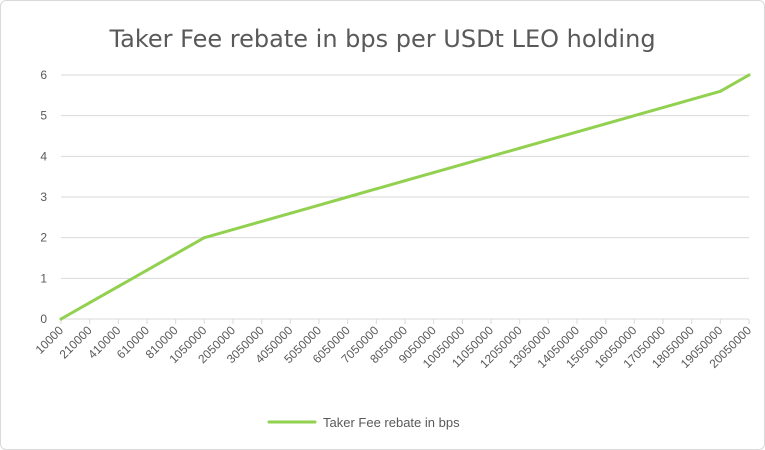  What do you see at coordinates (43, 75) in the screenshot?
I see `y-tick-label-6: 6` at bounding box center [43, 75].